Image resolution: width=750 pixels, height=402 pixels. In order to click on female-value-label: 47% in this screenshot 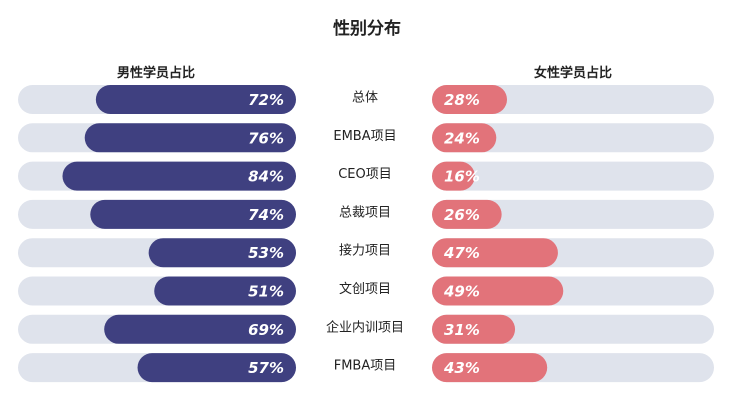, I will do `click(461, 253)`.